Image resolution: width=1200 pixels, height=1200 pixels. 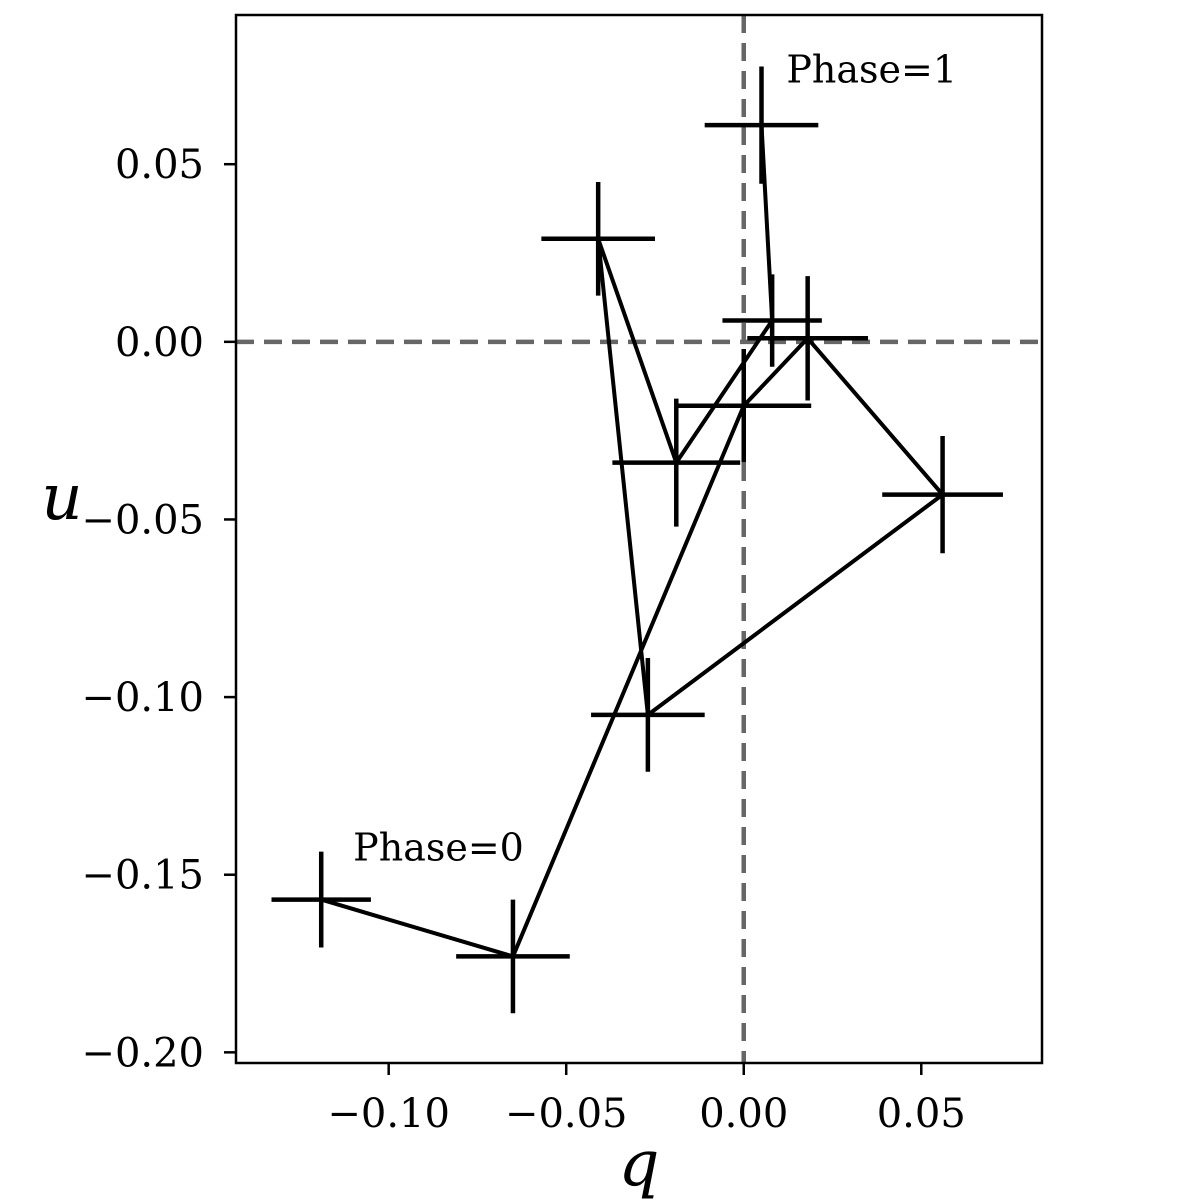 I want to click on x-tick-label: −0.10, so click(x=388, y=1114).